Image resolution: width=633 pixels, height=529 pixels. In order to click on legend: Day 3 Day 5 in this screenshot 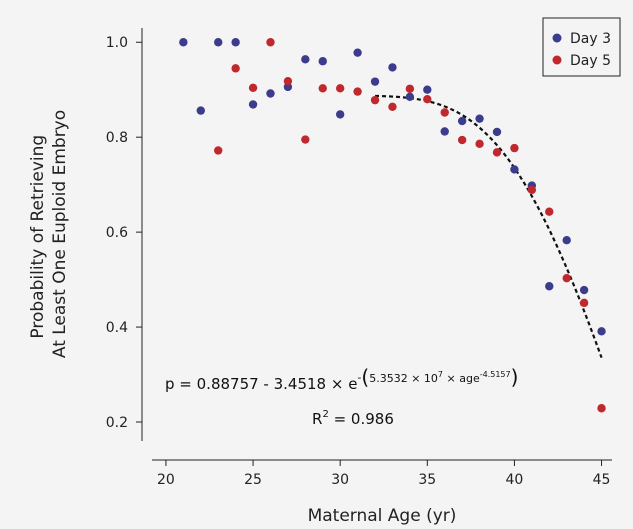, I will do `click(581, 47)`.